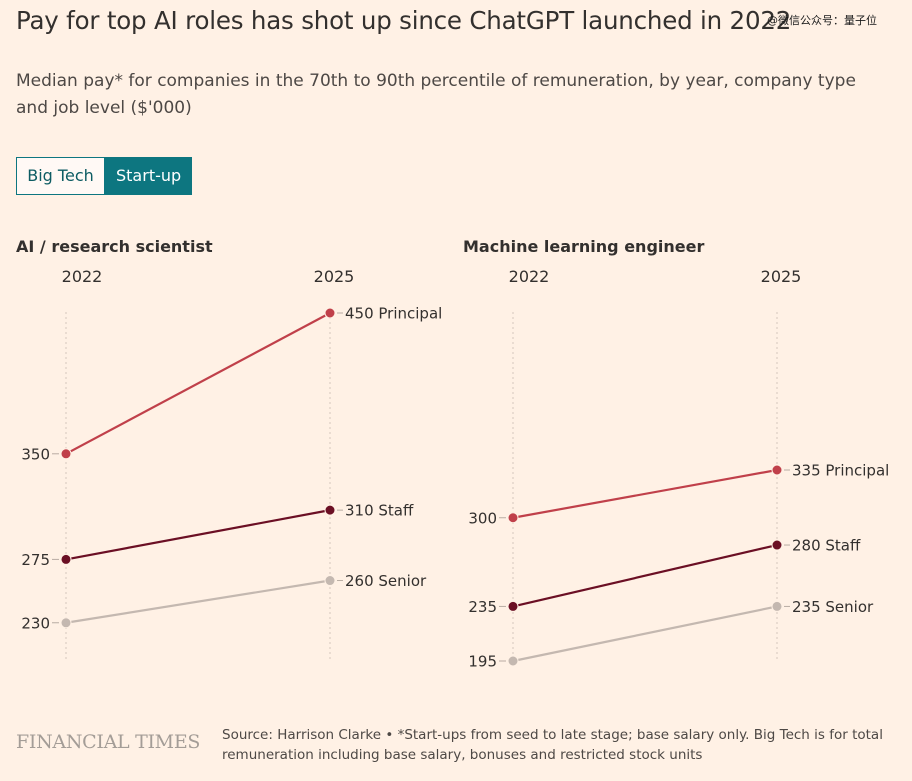  What do you see at coordinates (66, 454) in the screenshot?
I see `ai-scientist-point-principal-2022` at bounding box center [66, 454].